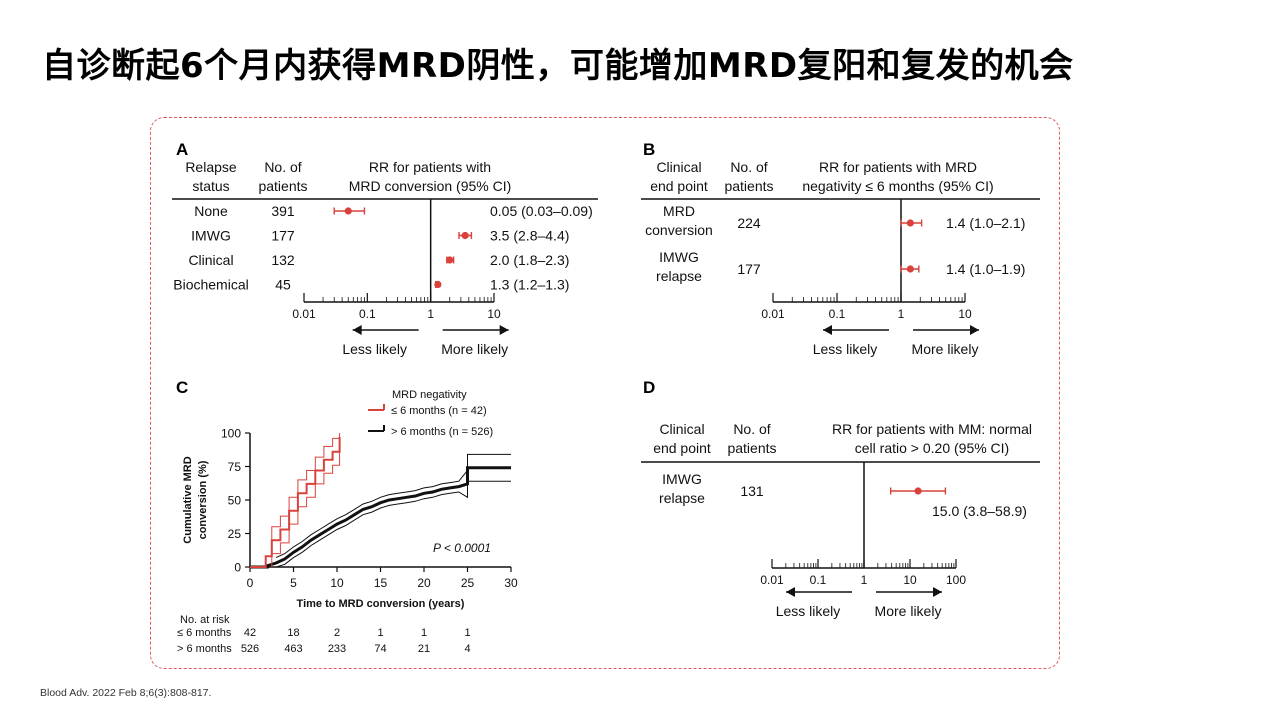  What do you see at coordinates (682, 448) in the screenshot?
I see `panel-d-header-status: end point` at bounding box center [682, 448].